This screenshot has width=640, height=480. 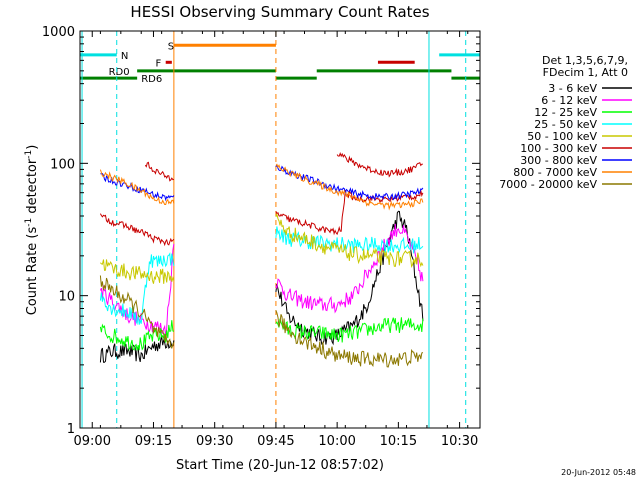 What do you see at coordinates (171, 46) in the screenshot?
I see `flag-label-s: S` at bounding box center [171, 46].